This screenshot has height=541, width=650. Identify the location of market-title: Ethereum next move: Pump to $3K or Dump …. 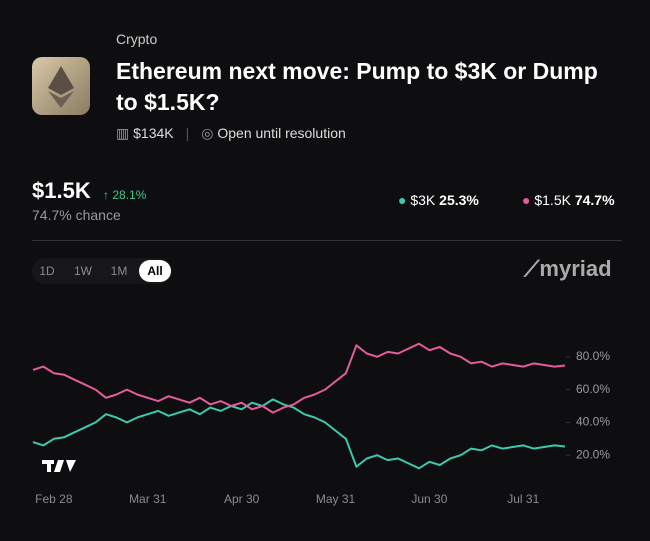
(357, 86).